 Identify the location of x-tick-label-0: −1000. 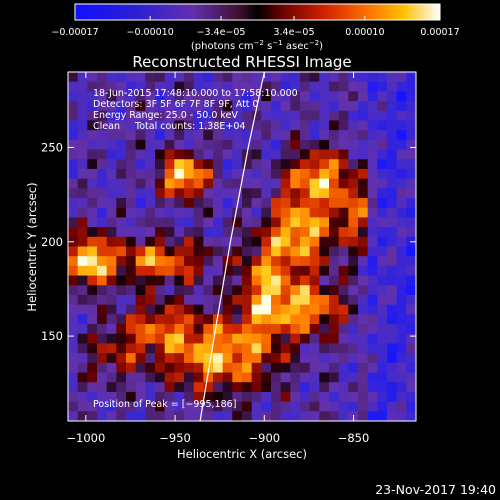
(85, 438).